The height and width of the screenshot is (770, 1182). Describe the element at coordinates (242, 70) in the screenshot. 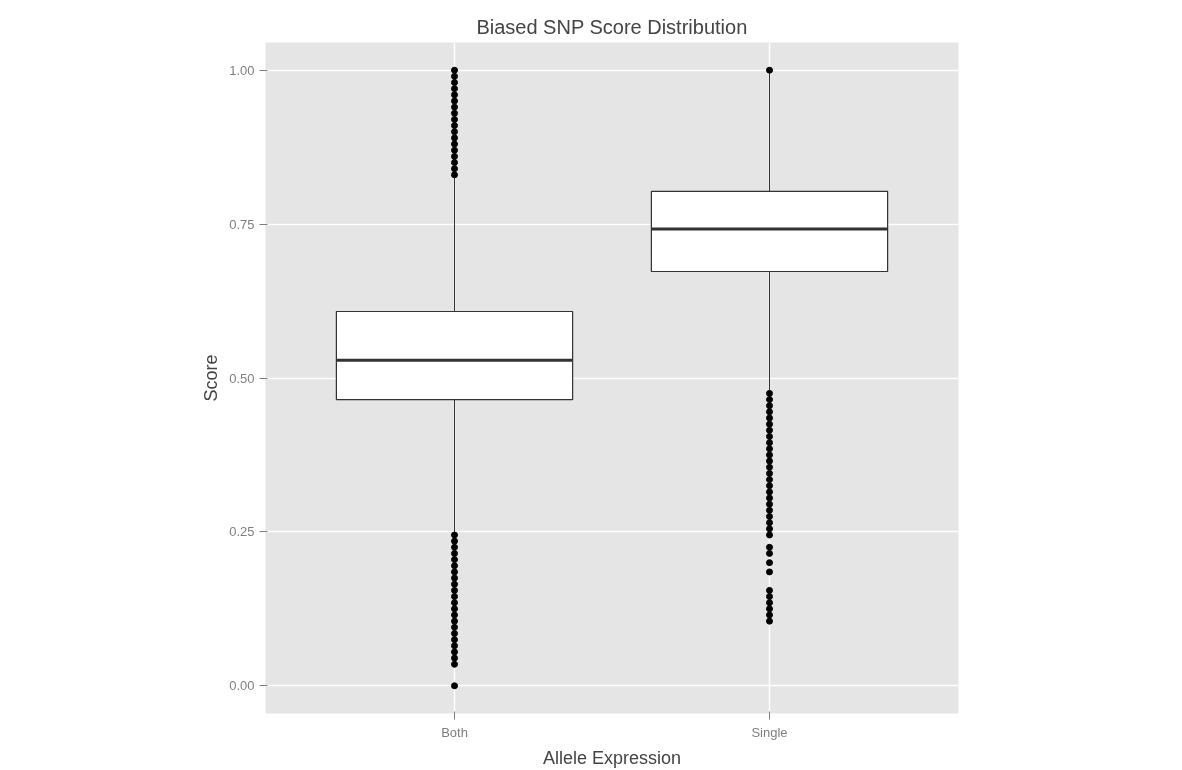

I see `y-tick-label: 1.00` at that location.